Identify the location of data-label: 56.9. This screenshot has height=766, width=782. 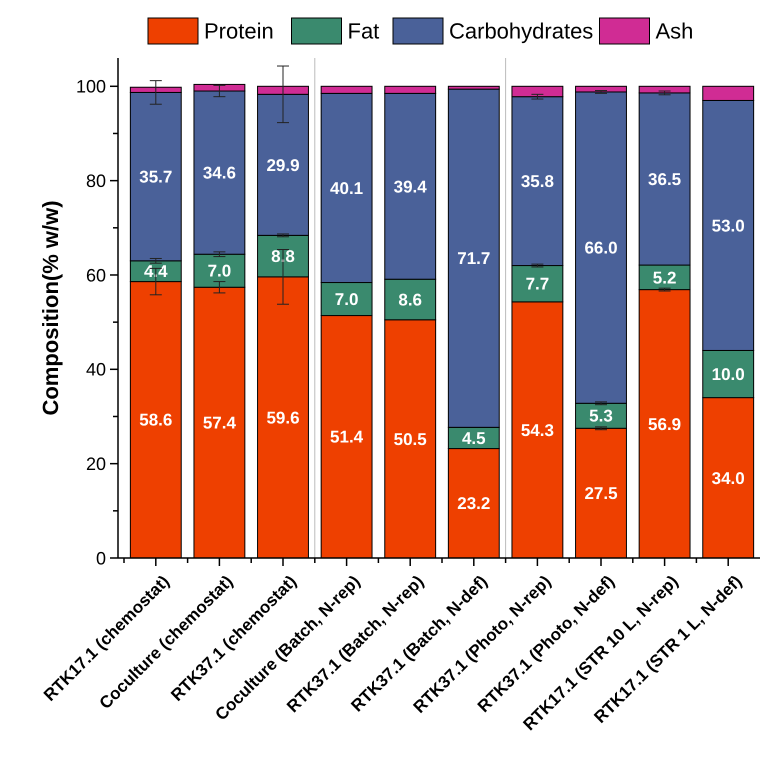
(665, 424).